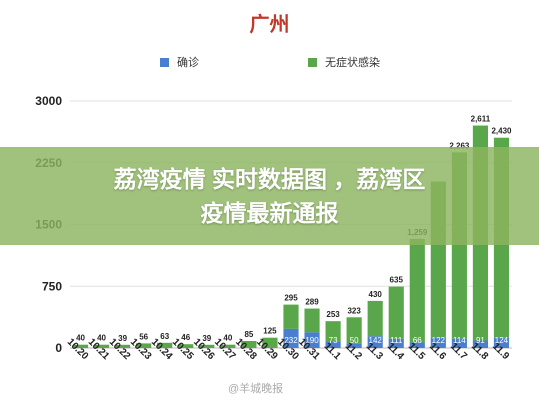 This screenshot has width=539, height=400. Describe the element at coordinates (333, 314) in the screenshot. I see `data-label-asymptomatic: 253` at that location.